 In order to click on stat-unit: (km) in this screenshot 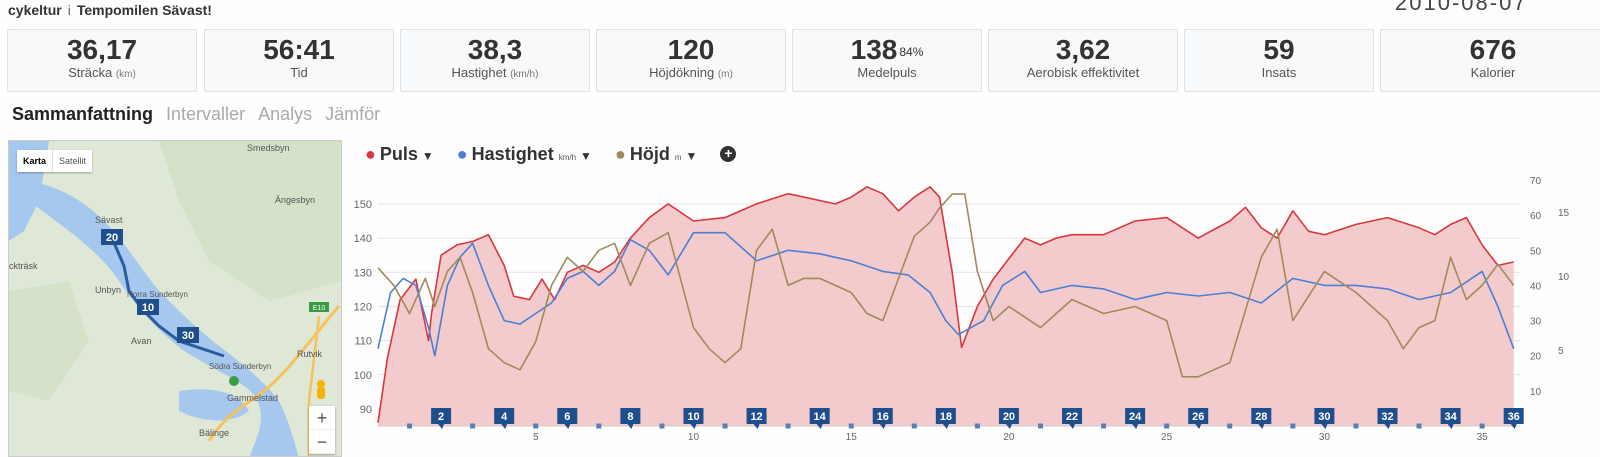, I will do `click(125, 74)`.